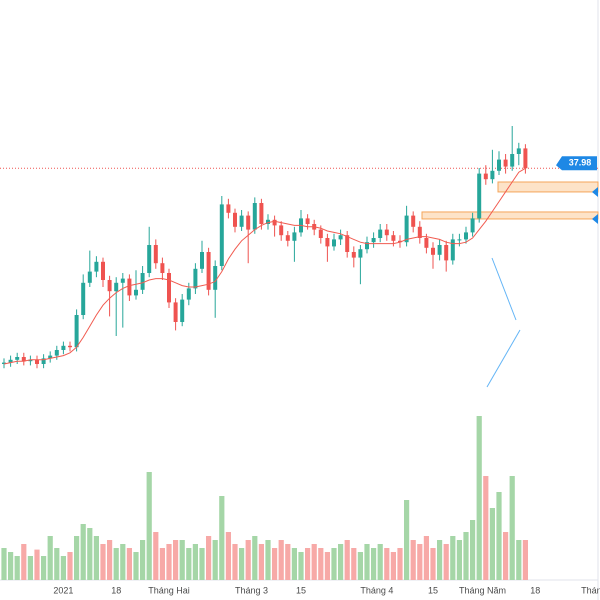 The height and width of the screenshot is (600, 600). Describe the element at coordinates (116, 590) in the screenshot. I see `x-tick-label: 18` at that location.